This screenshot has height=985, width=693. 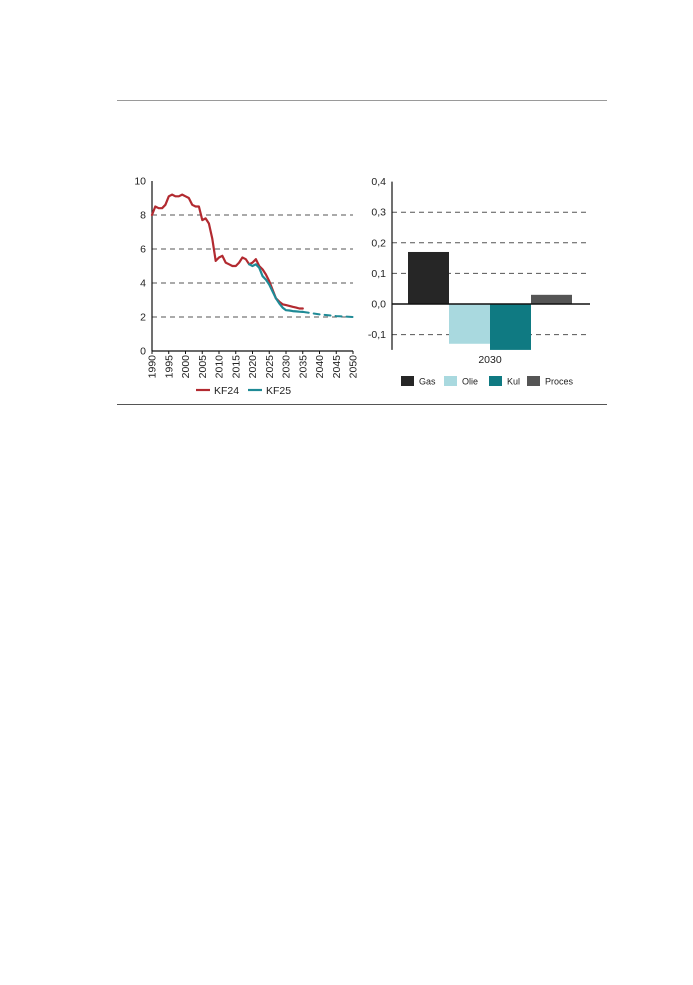 What do you see at coordinates (378, 274) in the screenshot?
I see `y-tick-label: 0,1` at bounding box center [378, 274].